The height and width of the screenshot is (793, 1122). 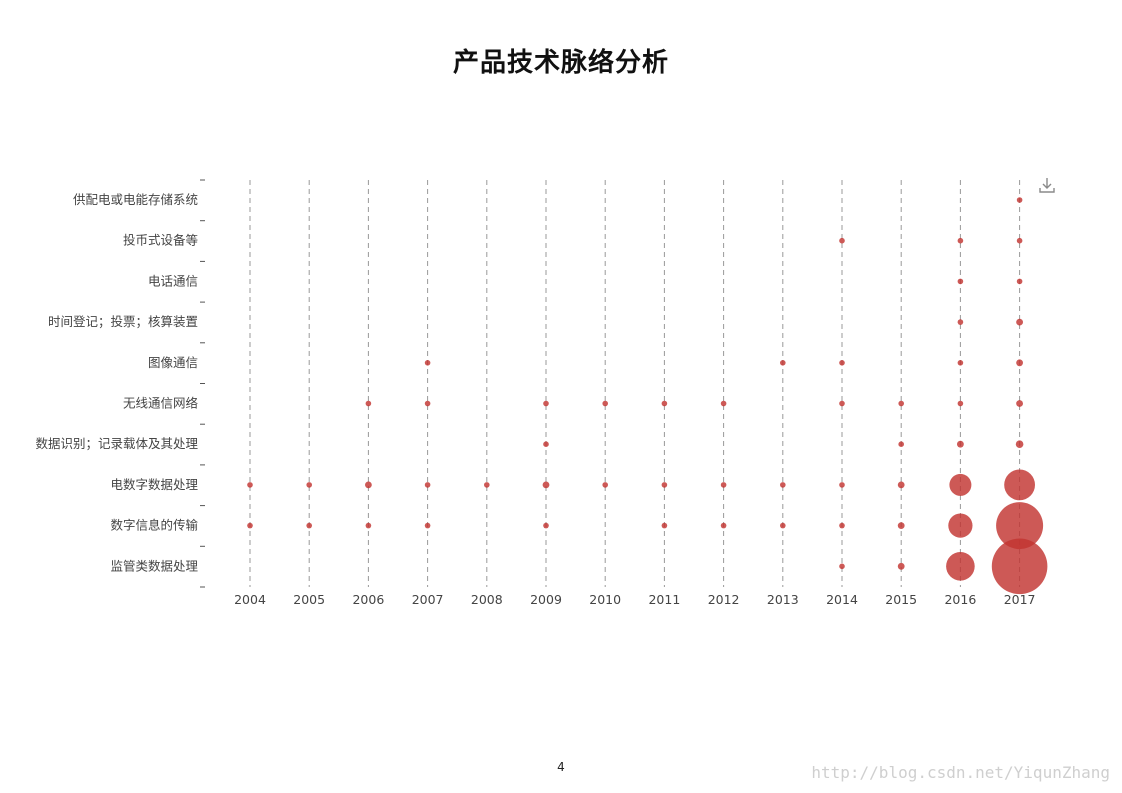 I want to click on y-tick-label-无线通信网络: 无线通信网络, so click(x=161, y=403).